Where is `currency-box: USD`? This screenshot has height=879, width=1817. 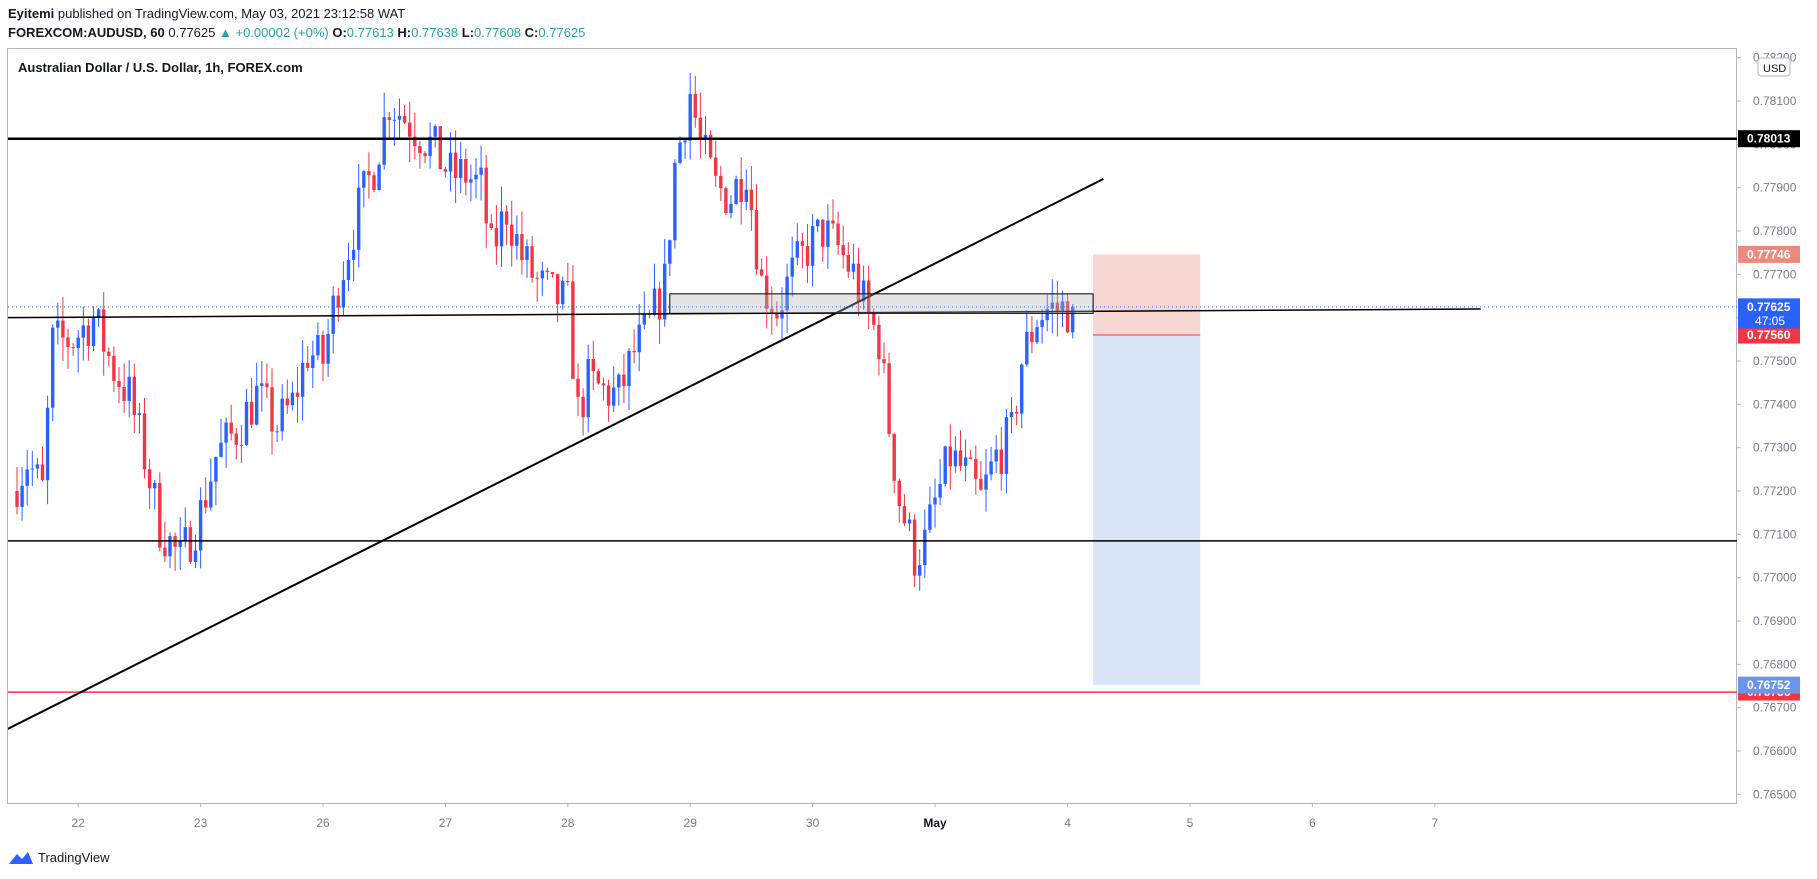 currency-box: USD is located at coordinates (1774, 67).